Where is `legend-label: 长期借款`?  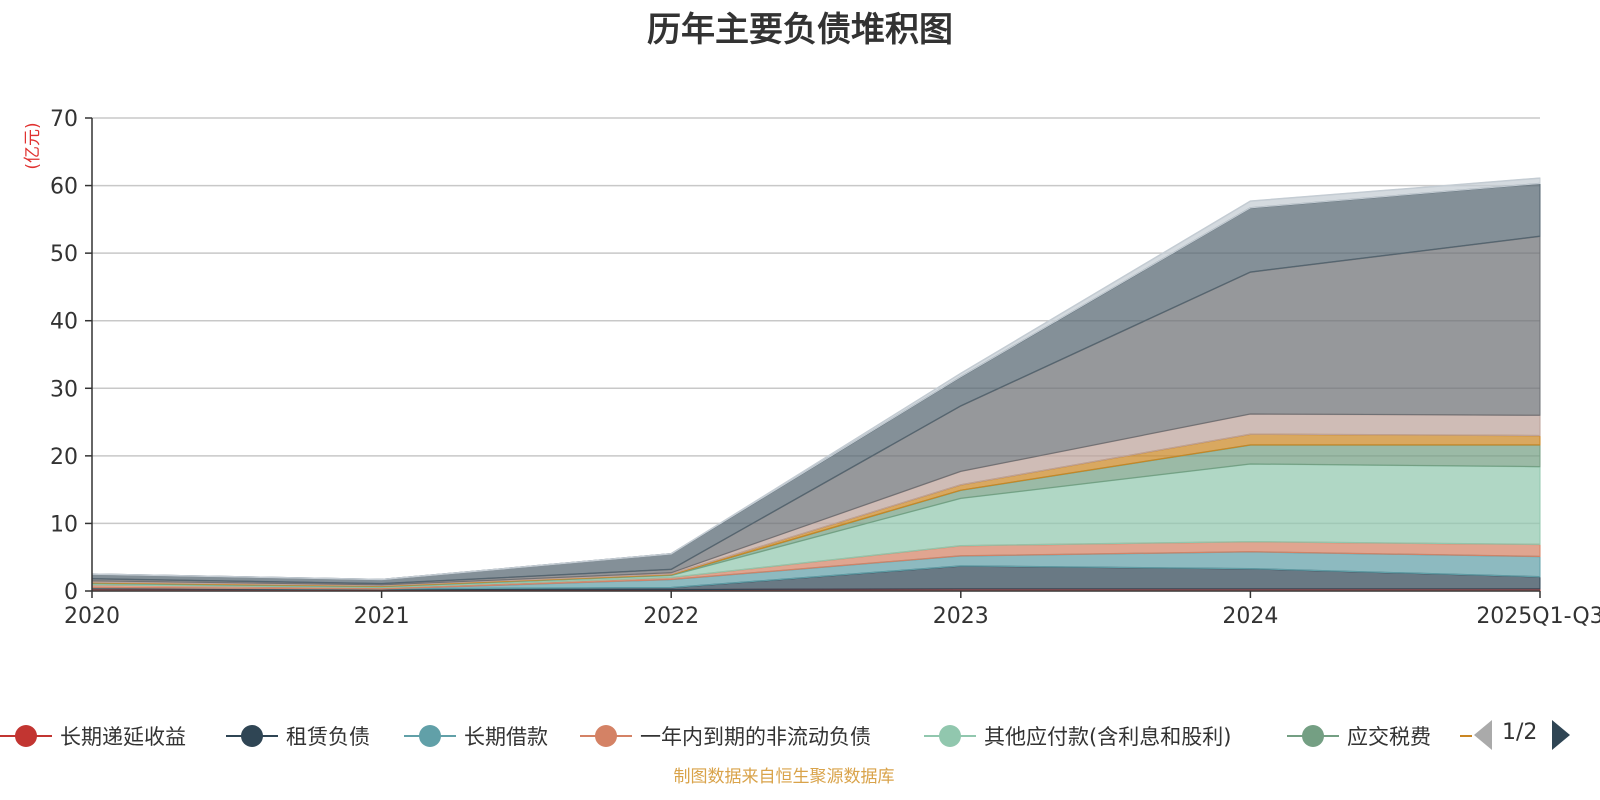
legend-label: 长期借款 is located at coordinates (506, 737).